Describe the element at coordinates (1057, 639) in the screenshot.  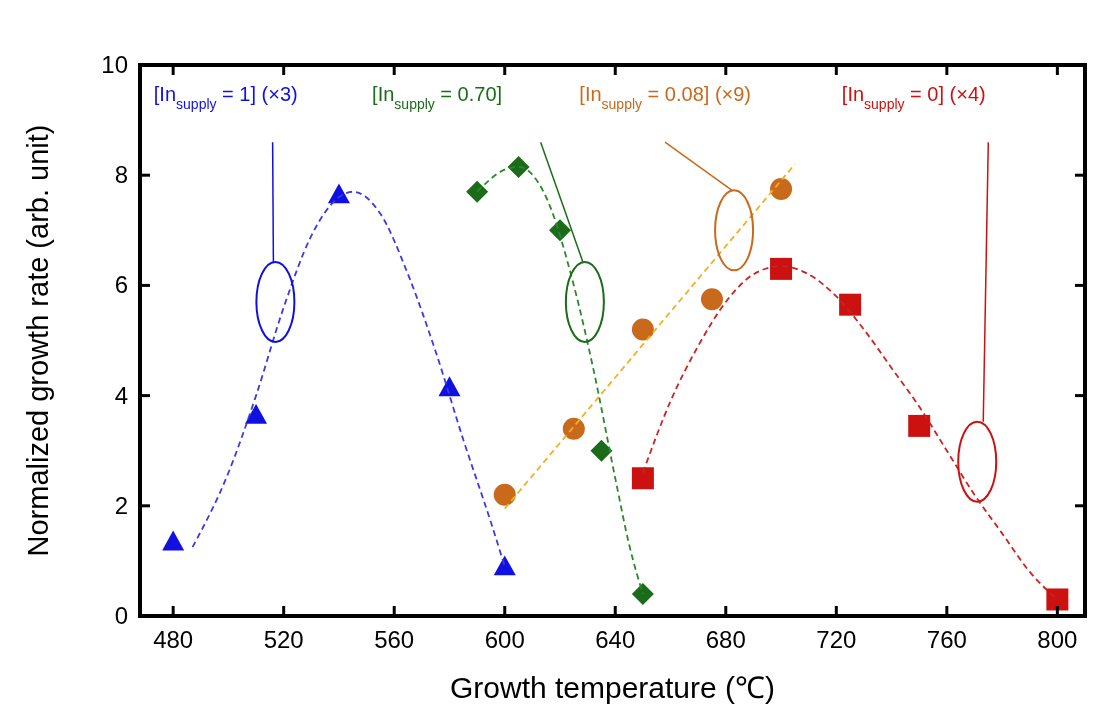
I see `x-tick-label: 800` at that location.